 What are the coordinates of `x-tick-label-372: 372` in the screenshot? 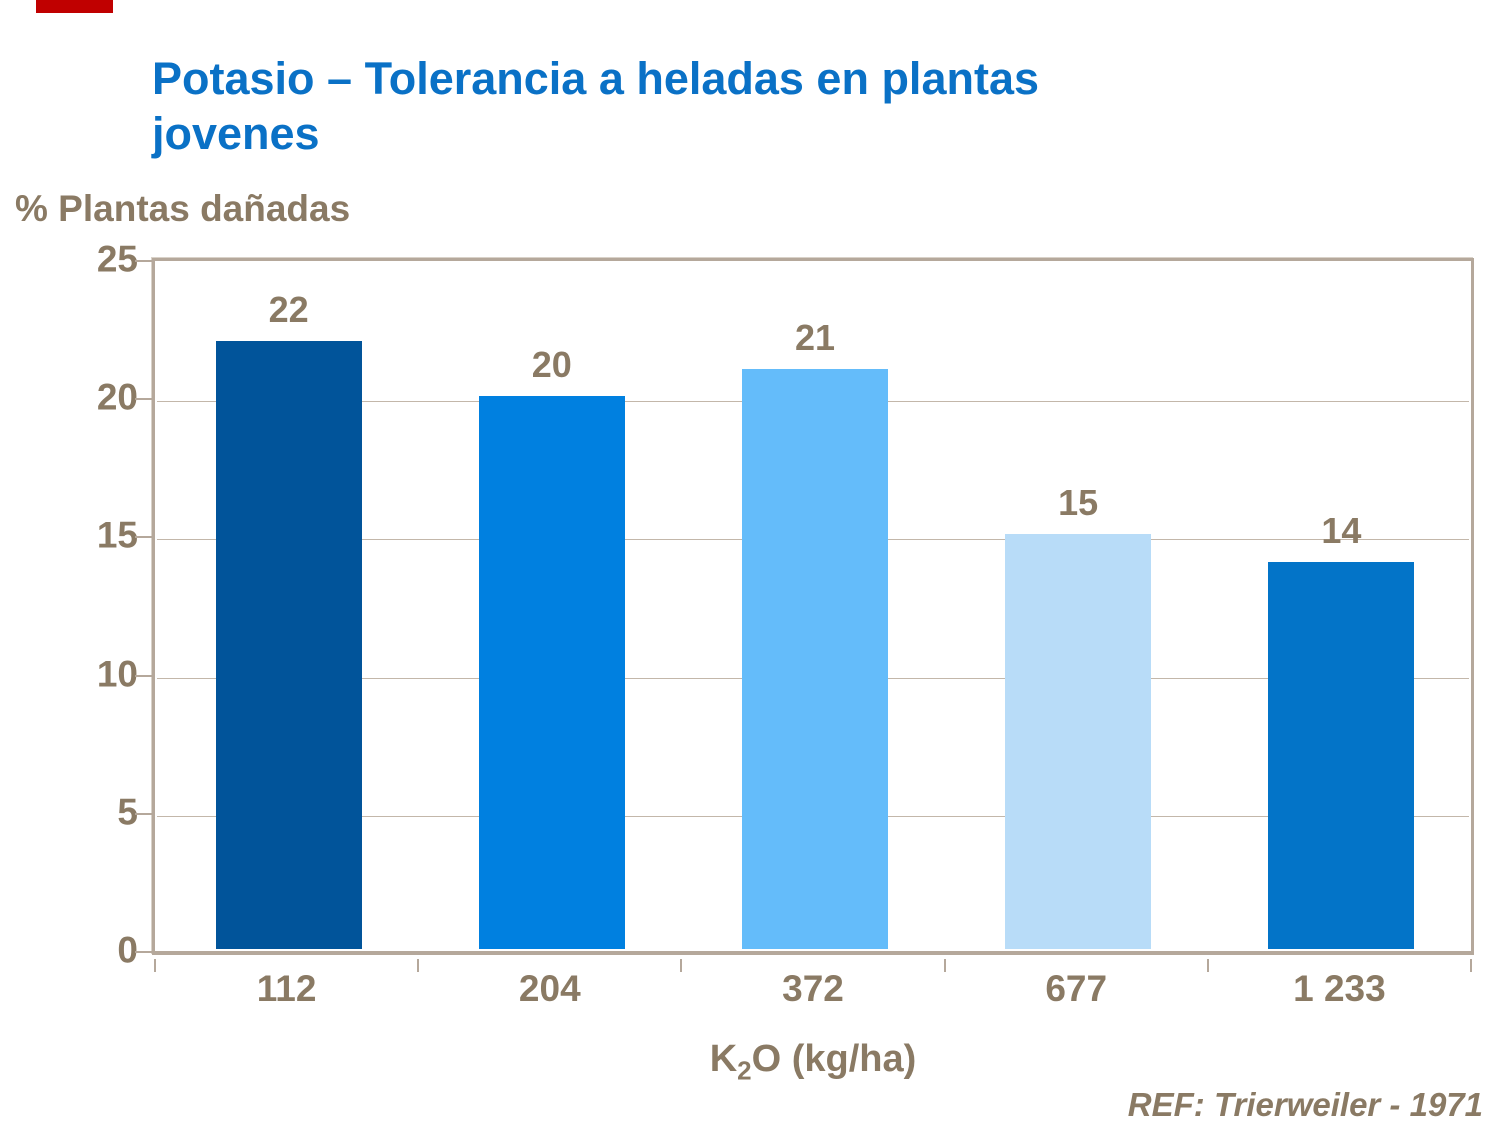 It's located at (813, 988).